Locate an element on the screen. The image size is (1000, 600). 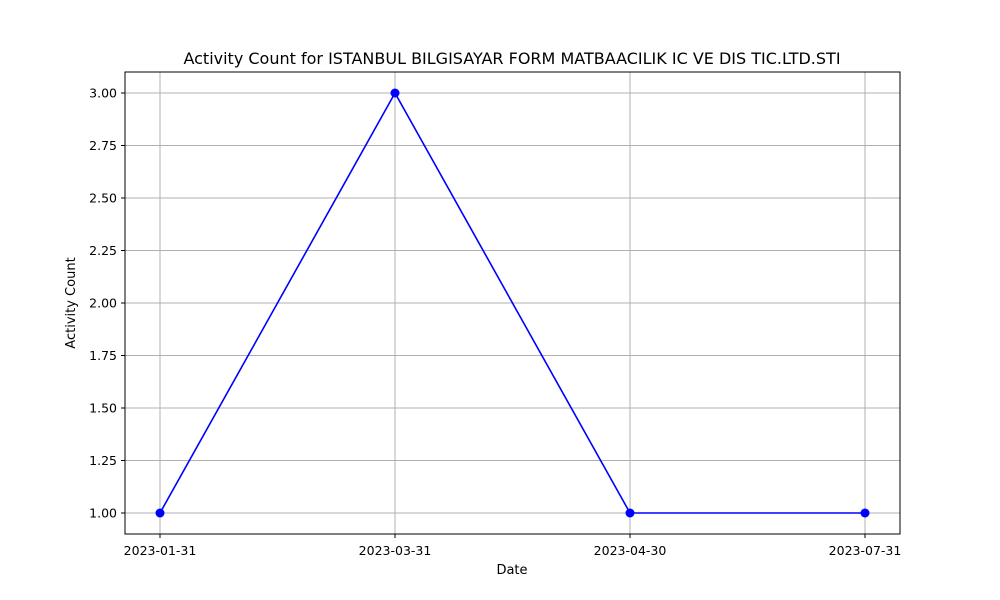
y-axis: 1.00 1.25 1.50 1.75 2.00 2.25 2.50 2.75 3.00 is located at coordinates (107, 303).